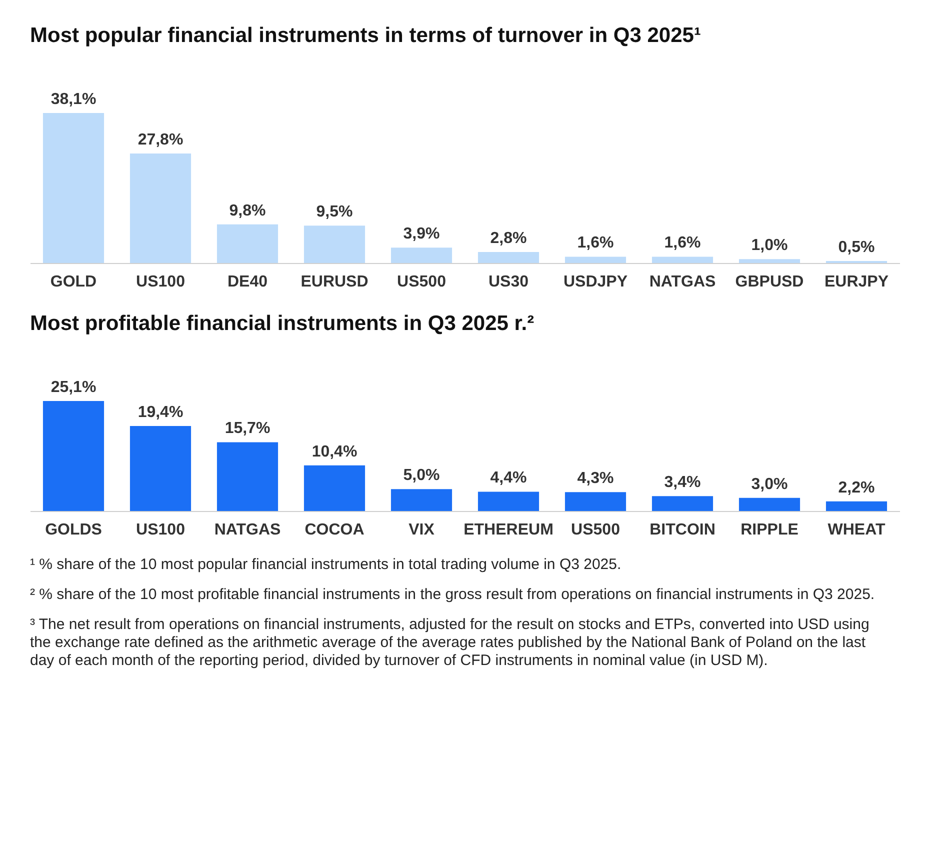 This screenshot has height=864, width=941. What do you see at coordinates (326, 565) in the screenshot?
I see `text: ¹ % share of the 10 most popular financial instruments in total trading volume in Q3 2025.` at bounding box center [326, 565].